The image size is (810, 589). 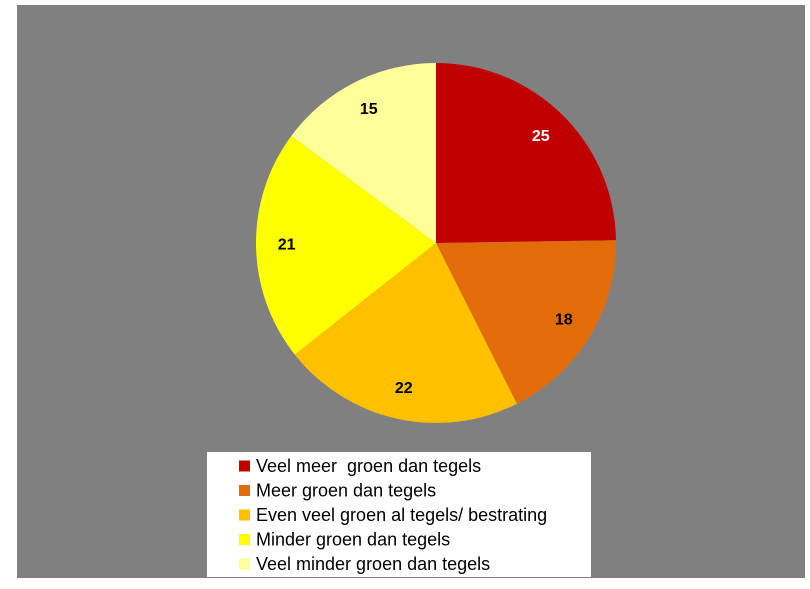 What do you see at coordinates (373, 564) in the screenshot?
I see `legend-label: Veel minder groen dan tegels` at bounding box center [373, 564].